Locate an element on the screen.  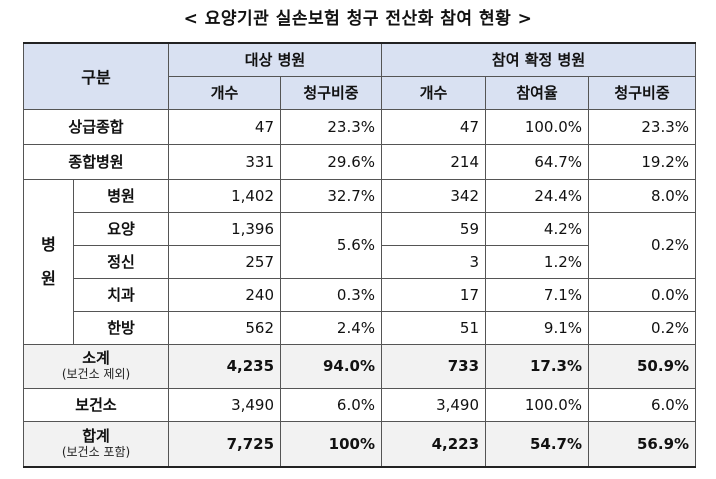
target-share: 94.0% is located at coordinates (331, 366).